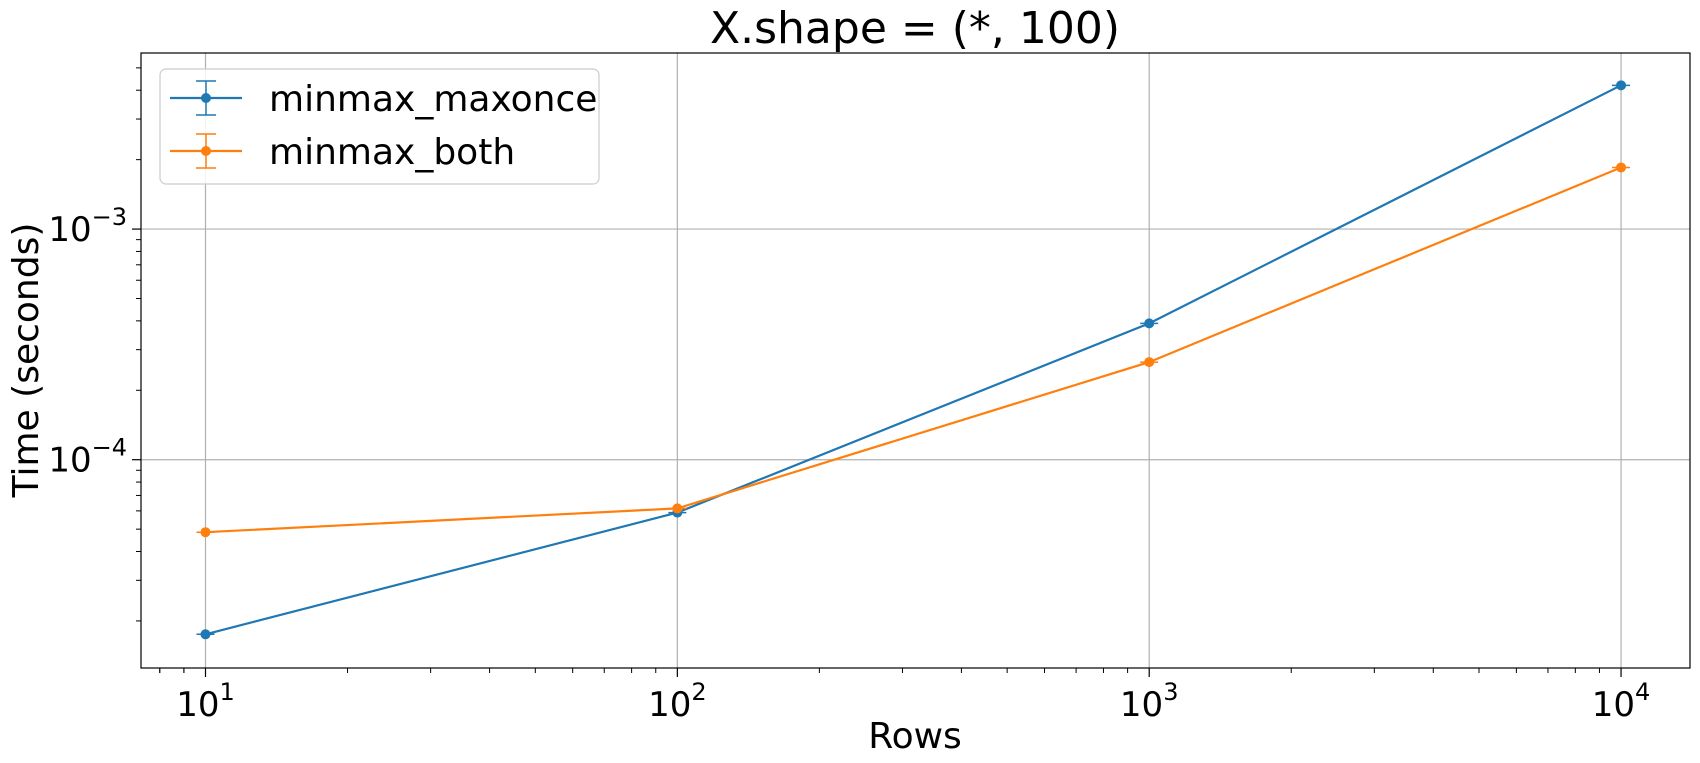 The image size is (1700, 763). I want to click on x-tick-label: 10¹, so click(205, 701).